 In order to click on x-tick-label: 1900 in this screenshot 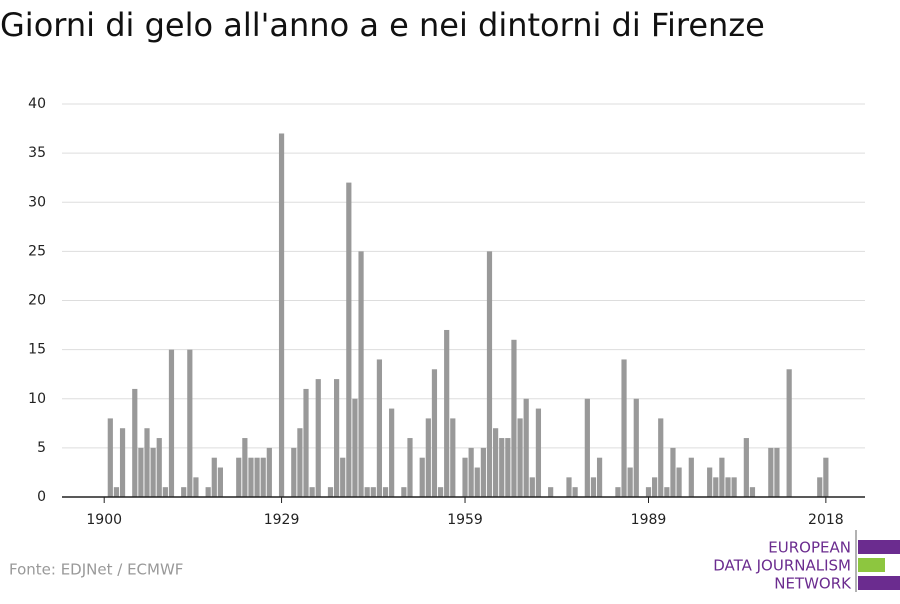, I will do `click(104, 520)`.